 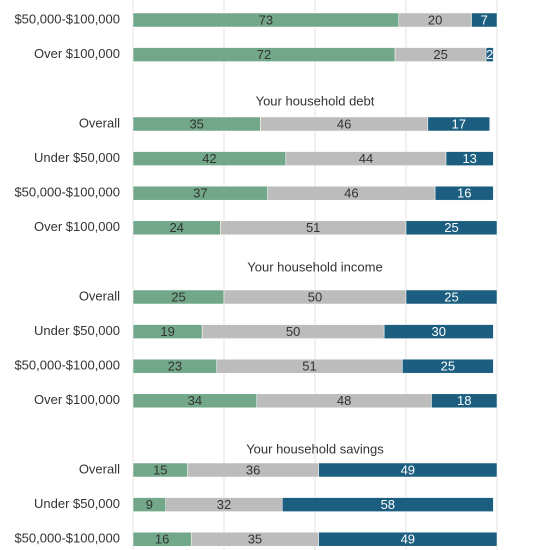 I want to click on value-label: 24, so click(x=176, y=227).